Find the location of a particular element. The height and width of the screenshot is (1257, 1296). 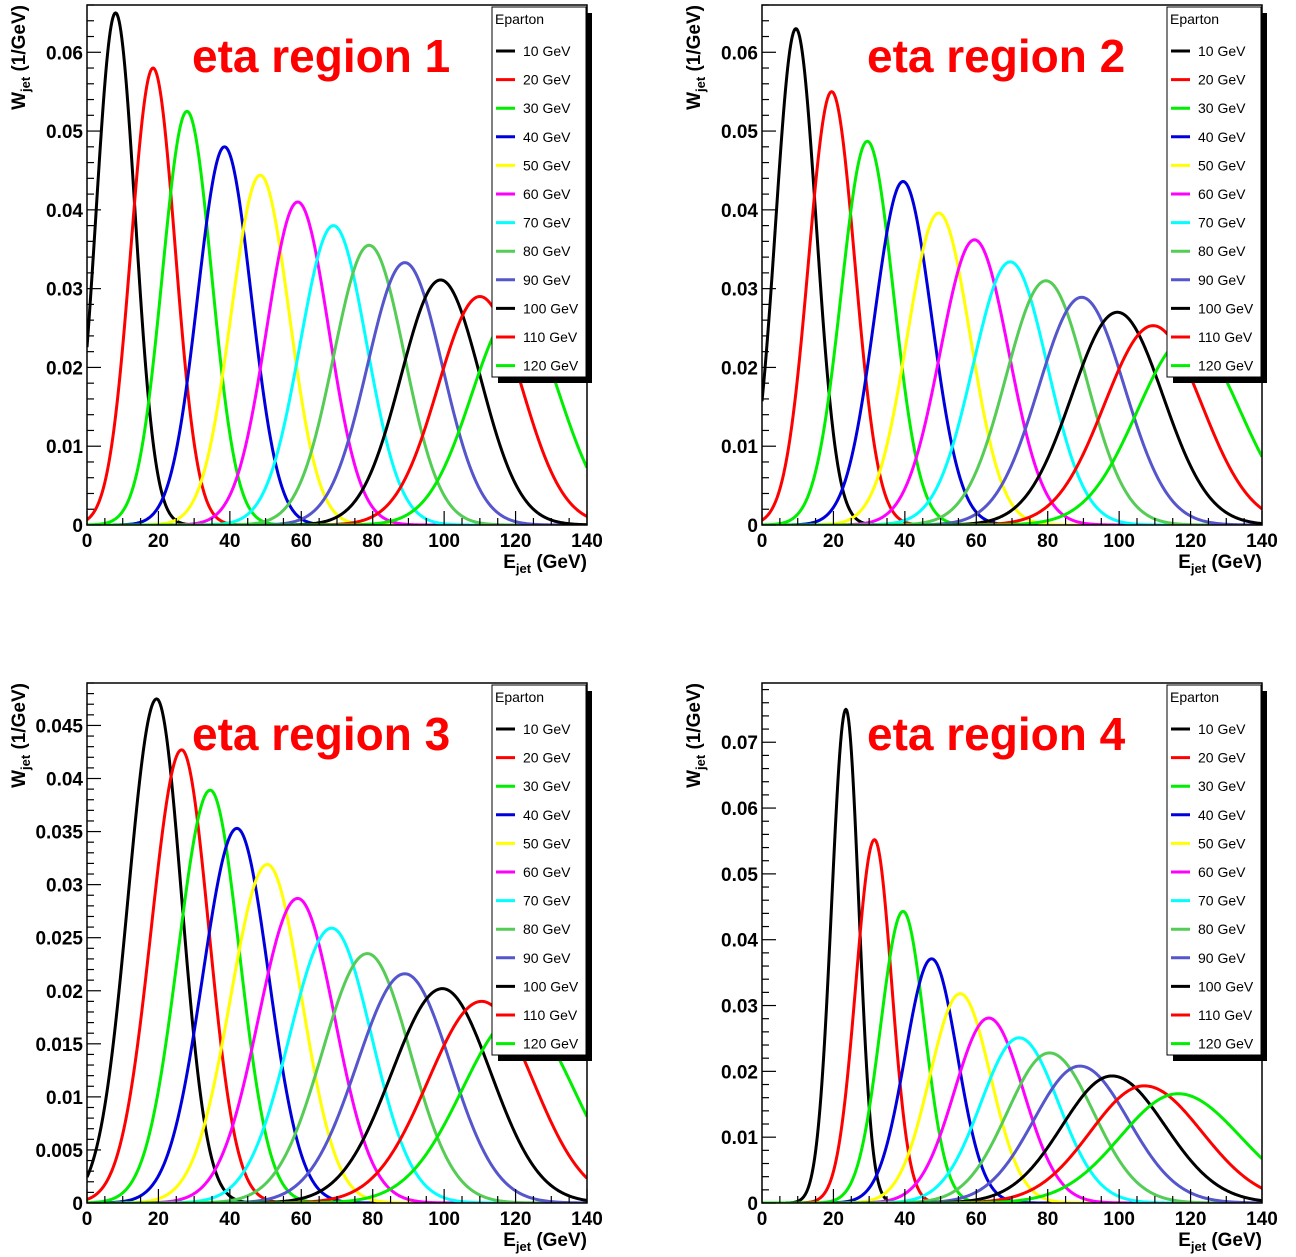

y-tick-label: 0.045 is located at coordinates (59, 726).